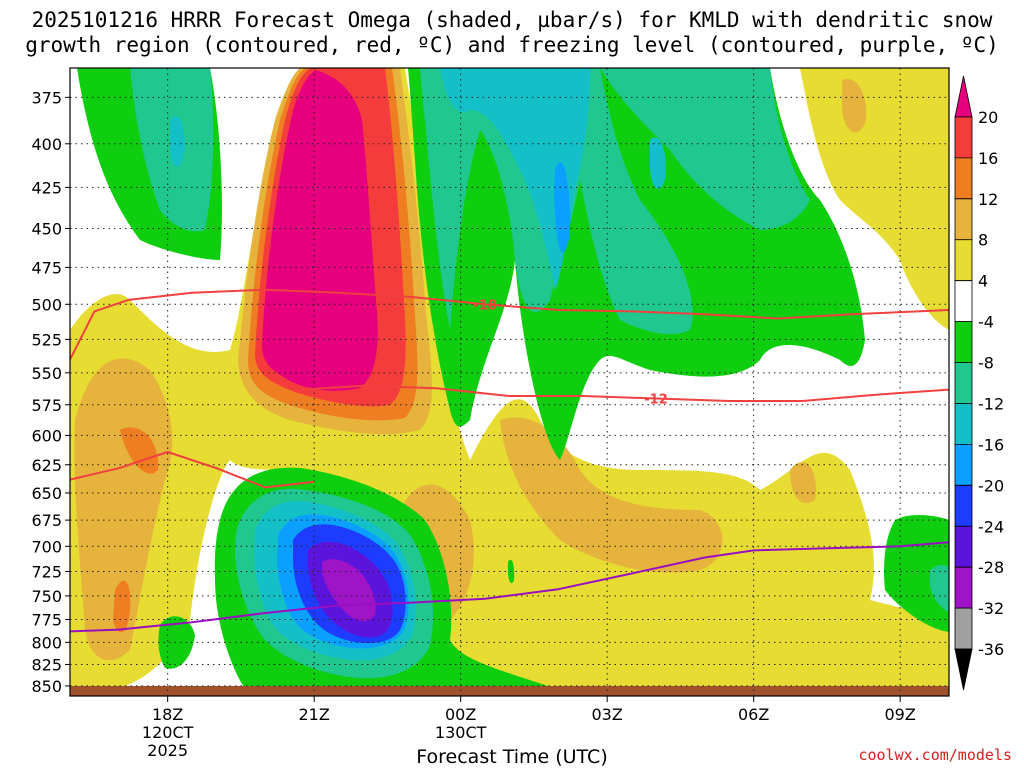 The image size is (1024, 768). I want to click on y-tick-label: 675, so click(46, 520).